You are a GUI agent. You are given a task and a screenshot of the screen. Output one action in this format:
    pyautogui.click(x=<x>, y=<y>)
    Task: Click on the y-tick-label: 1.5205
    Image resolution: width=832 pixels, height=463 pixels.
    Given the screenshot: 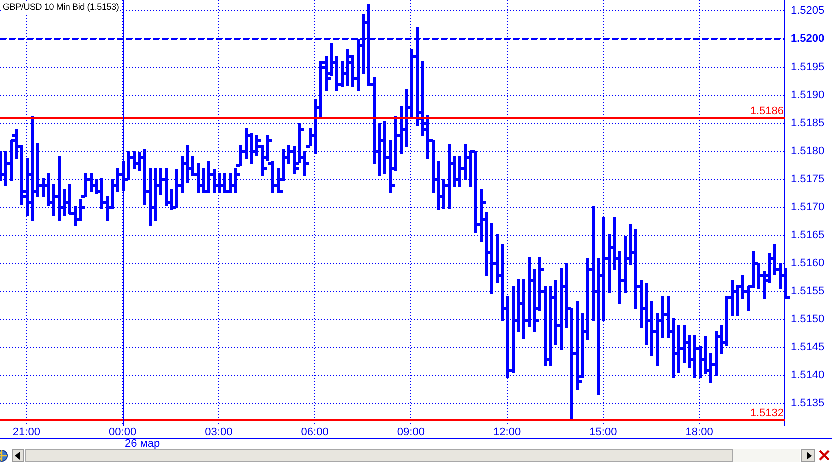 What is the action you would take?
    pyautogui.click(x=808, y=11)
    